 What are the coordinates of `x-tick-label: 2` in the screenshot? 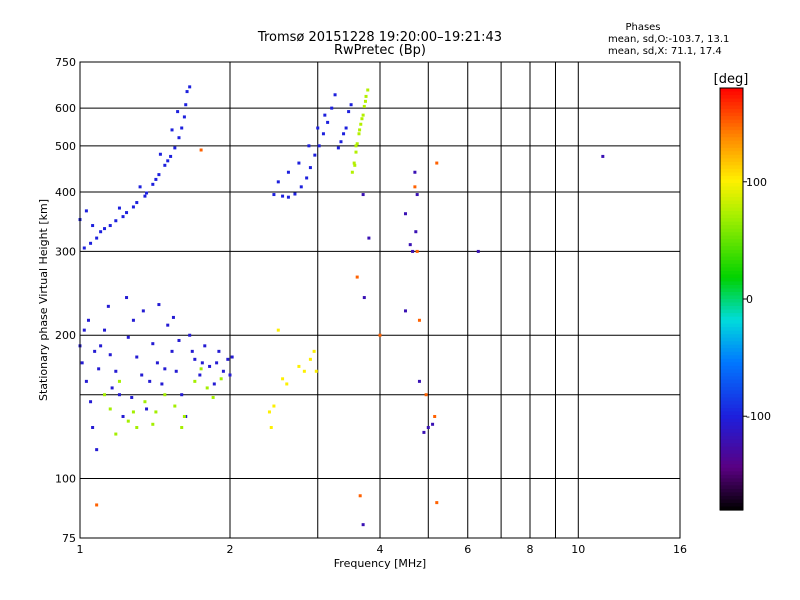 It's located at (230, 549).